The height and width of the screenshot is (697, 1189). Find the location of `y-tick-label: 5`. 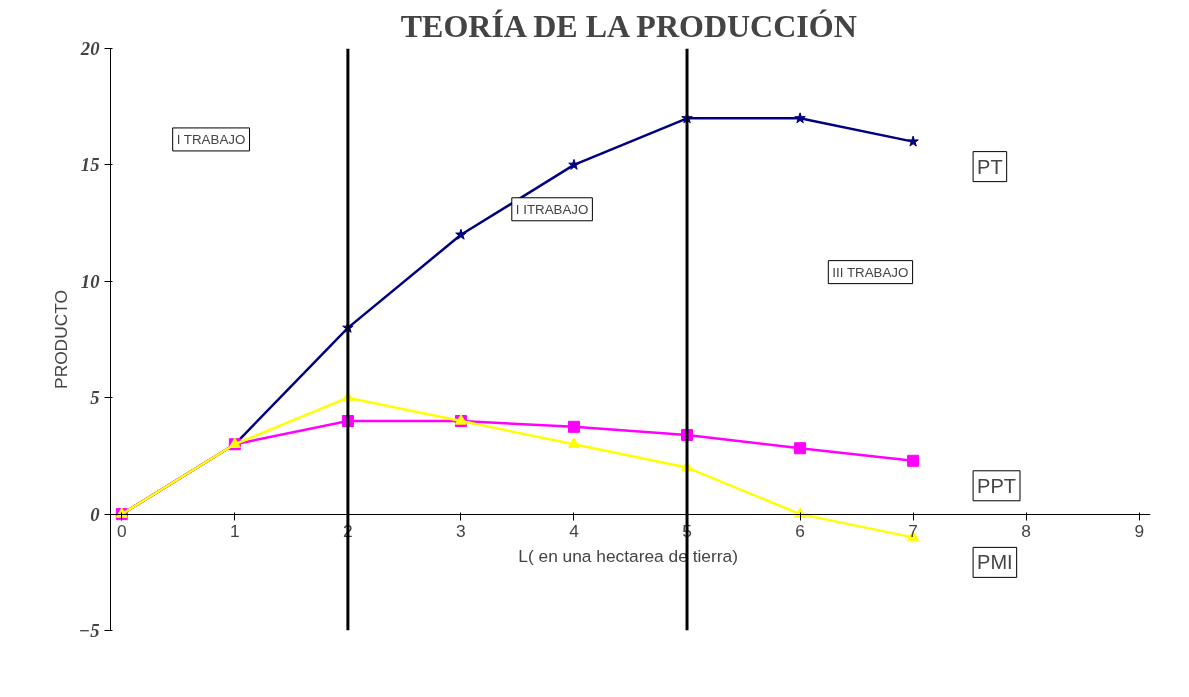

y-tick-label: 5 is located at coordinates (95, 398).